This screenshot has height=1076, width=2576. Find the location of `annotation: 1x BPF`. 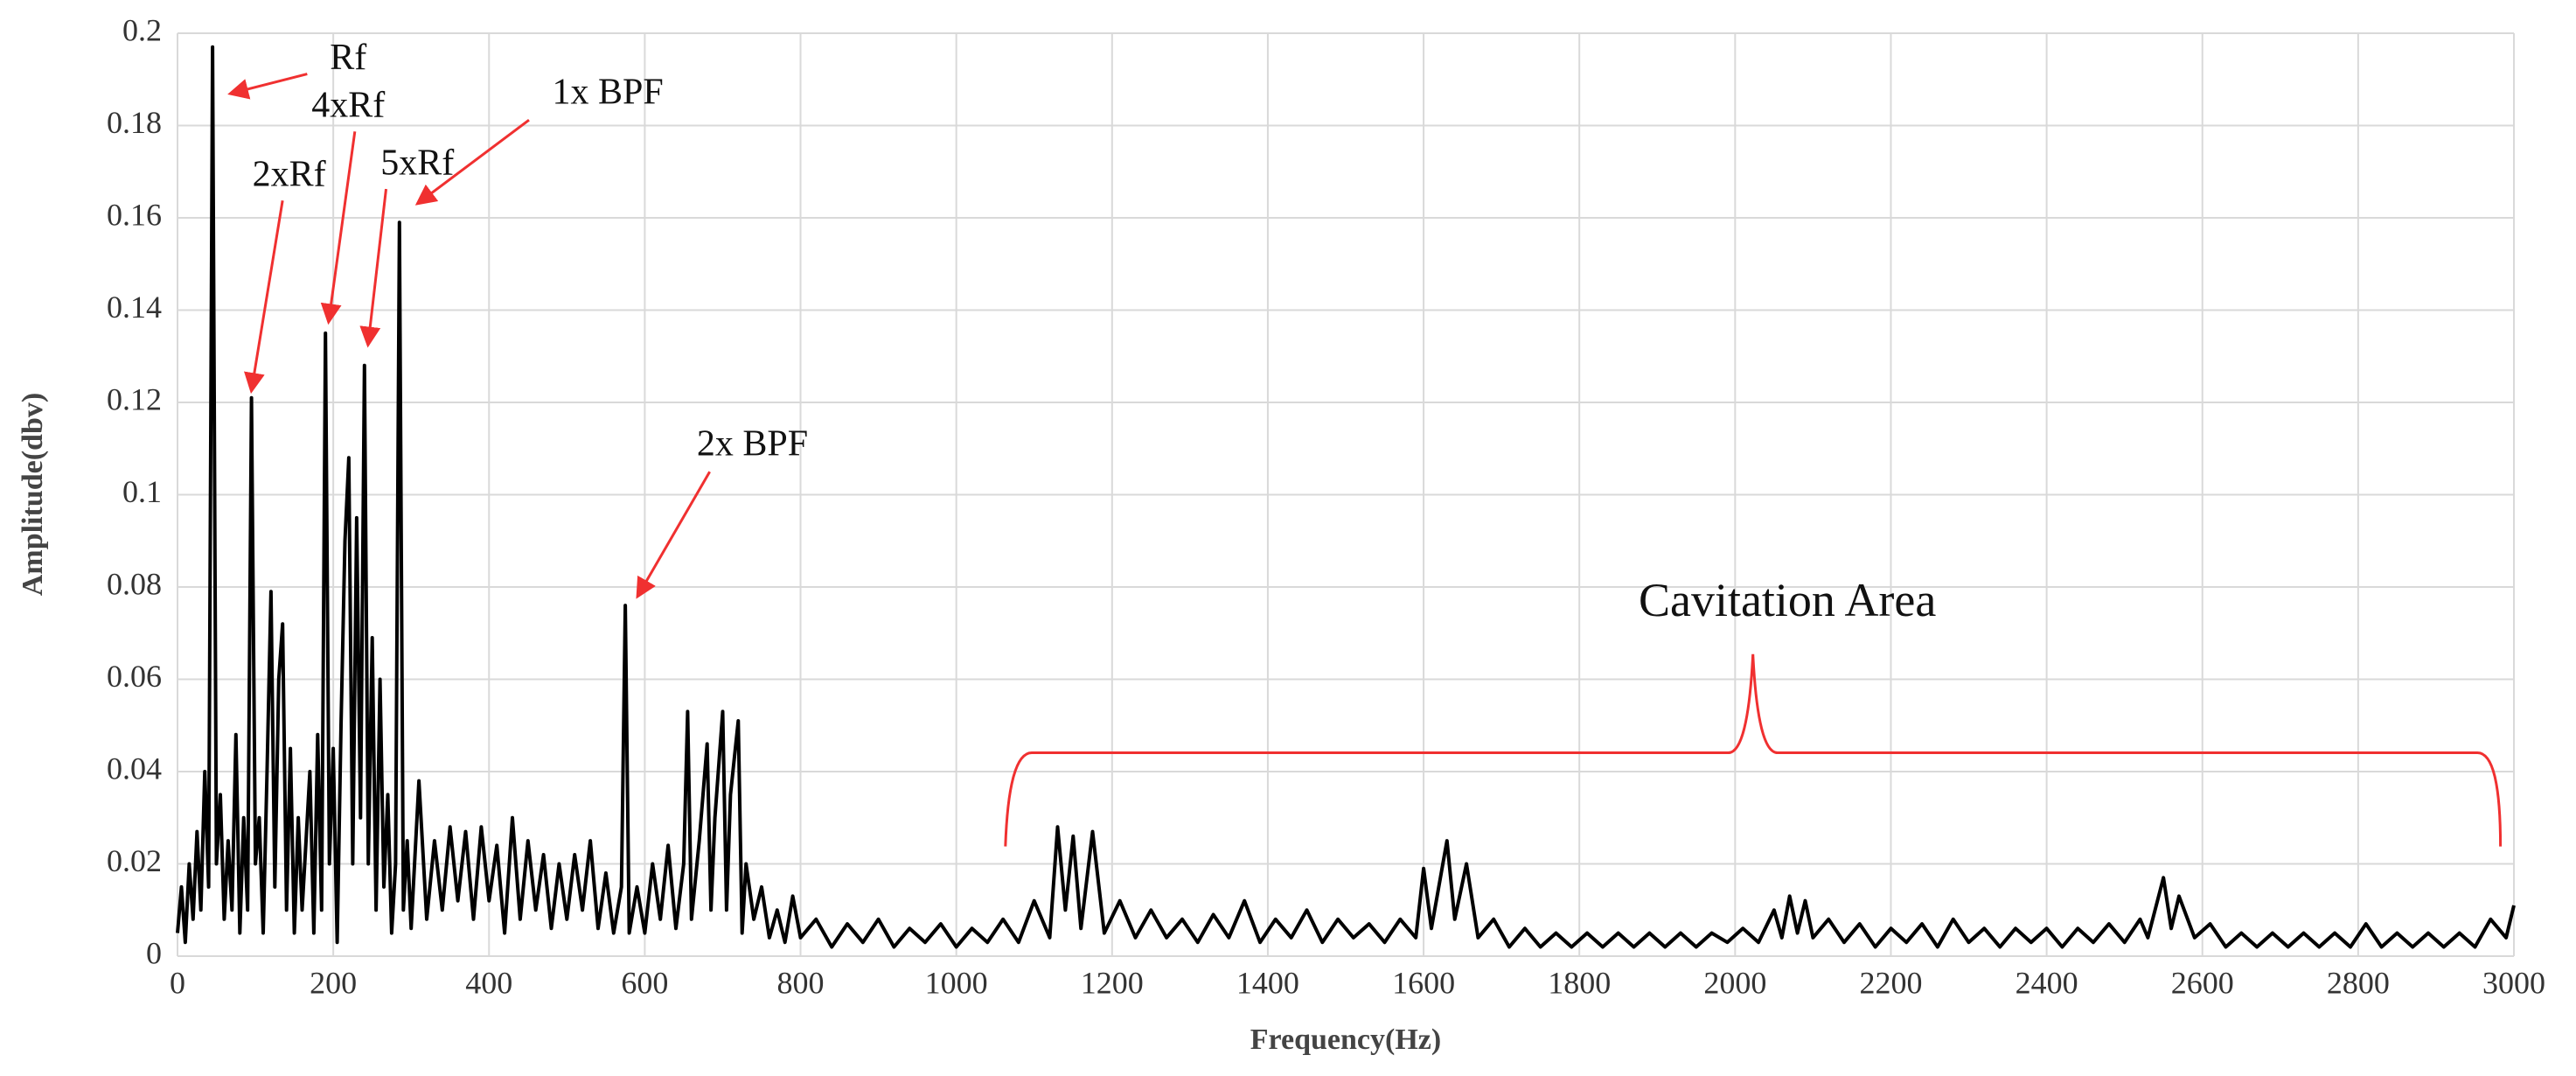

annotation: 1x BPF is located at coordinates (608, 93).